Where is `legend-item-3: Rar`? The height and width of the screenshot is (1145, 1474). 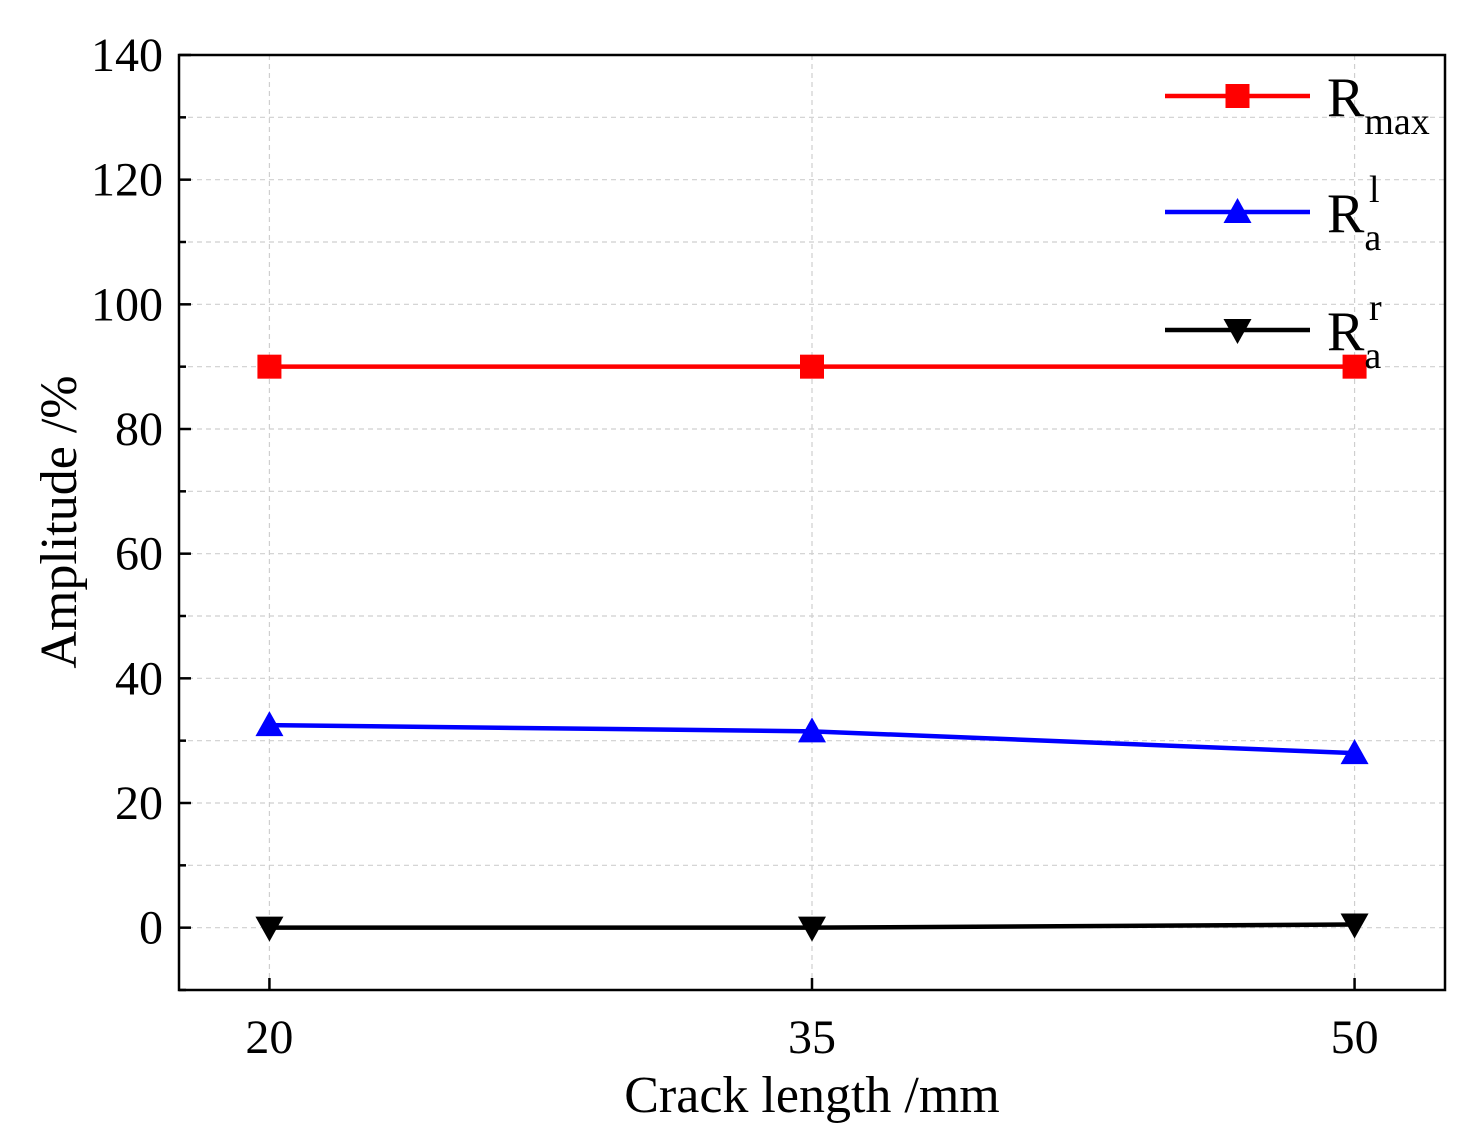
legend-item-3: Rar is located at coordinates (1273, 332).